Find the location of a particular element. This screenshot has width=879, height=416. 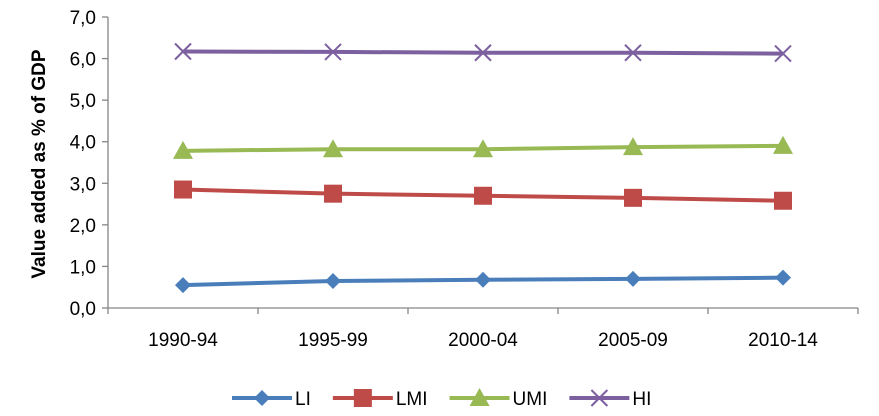

y-tick-label: 6,0 is located at coordinates (83, 60).